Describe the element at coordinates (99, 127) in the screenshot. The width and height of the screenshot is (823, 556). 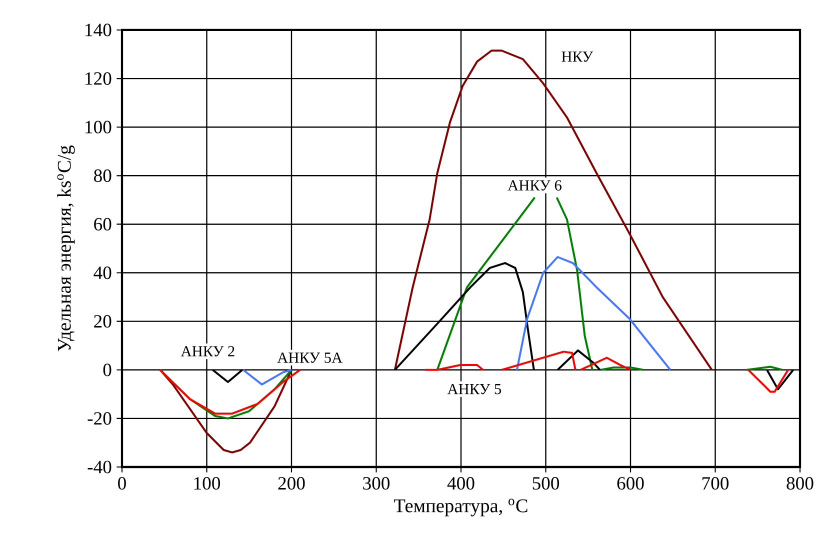
I see `y-tick-label: 100` at that location.